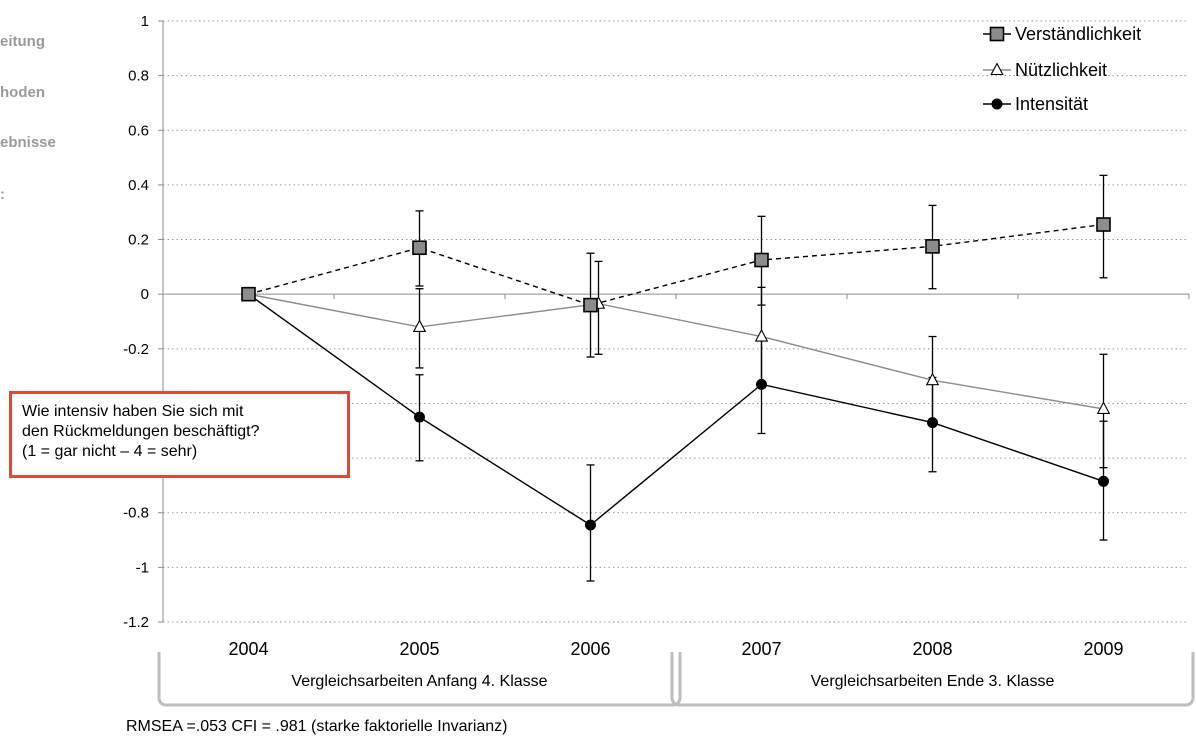  Describe the element at coordinates (590, 649) in the screenshot. I see `x-tick-label: 2006` at that location.